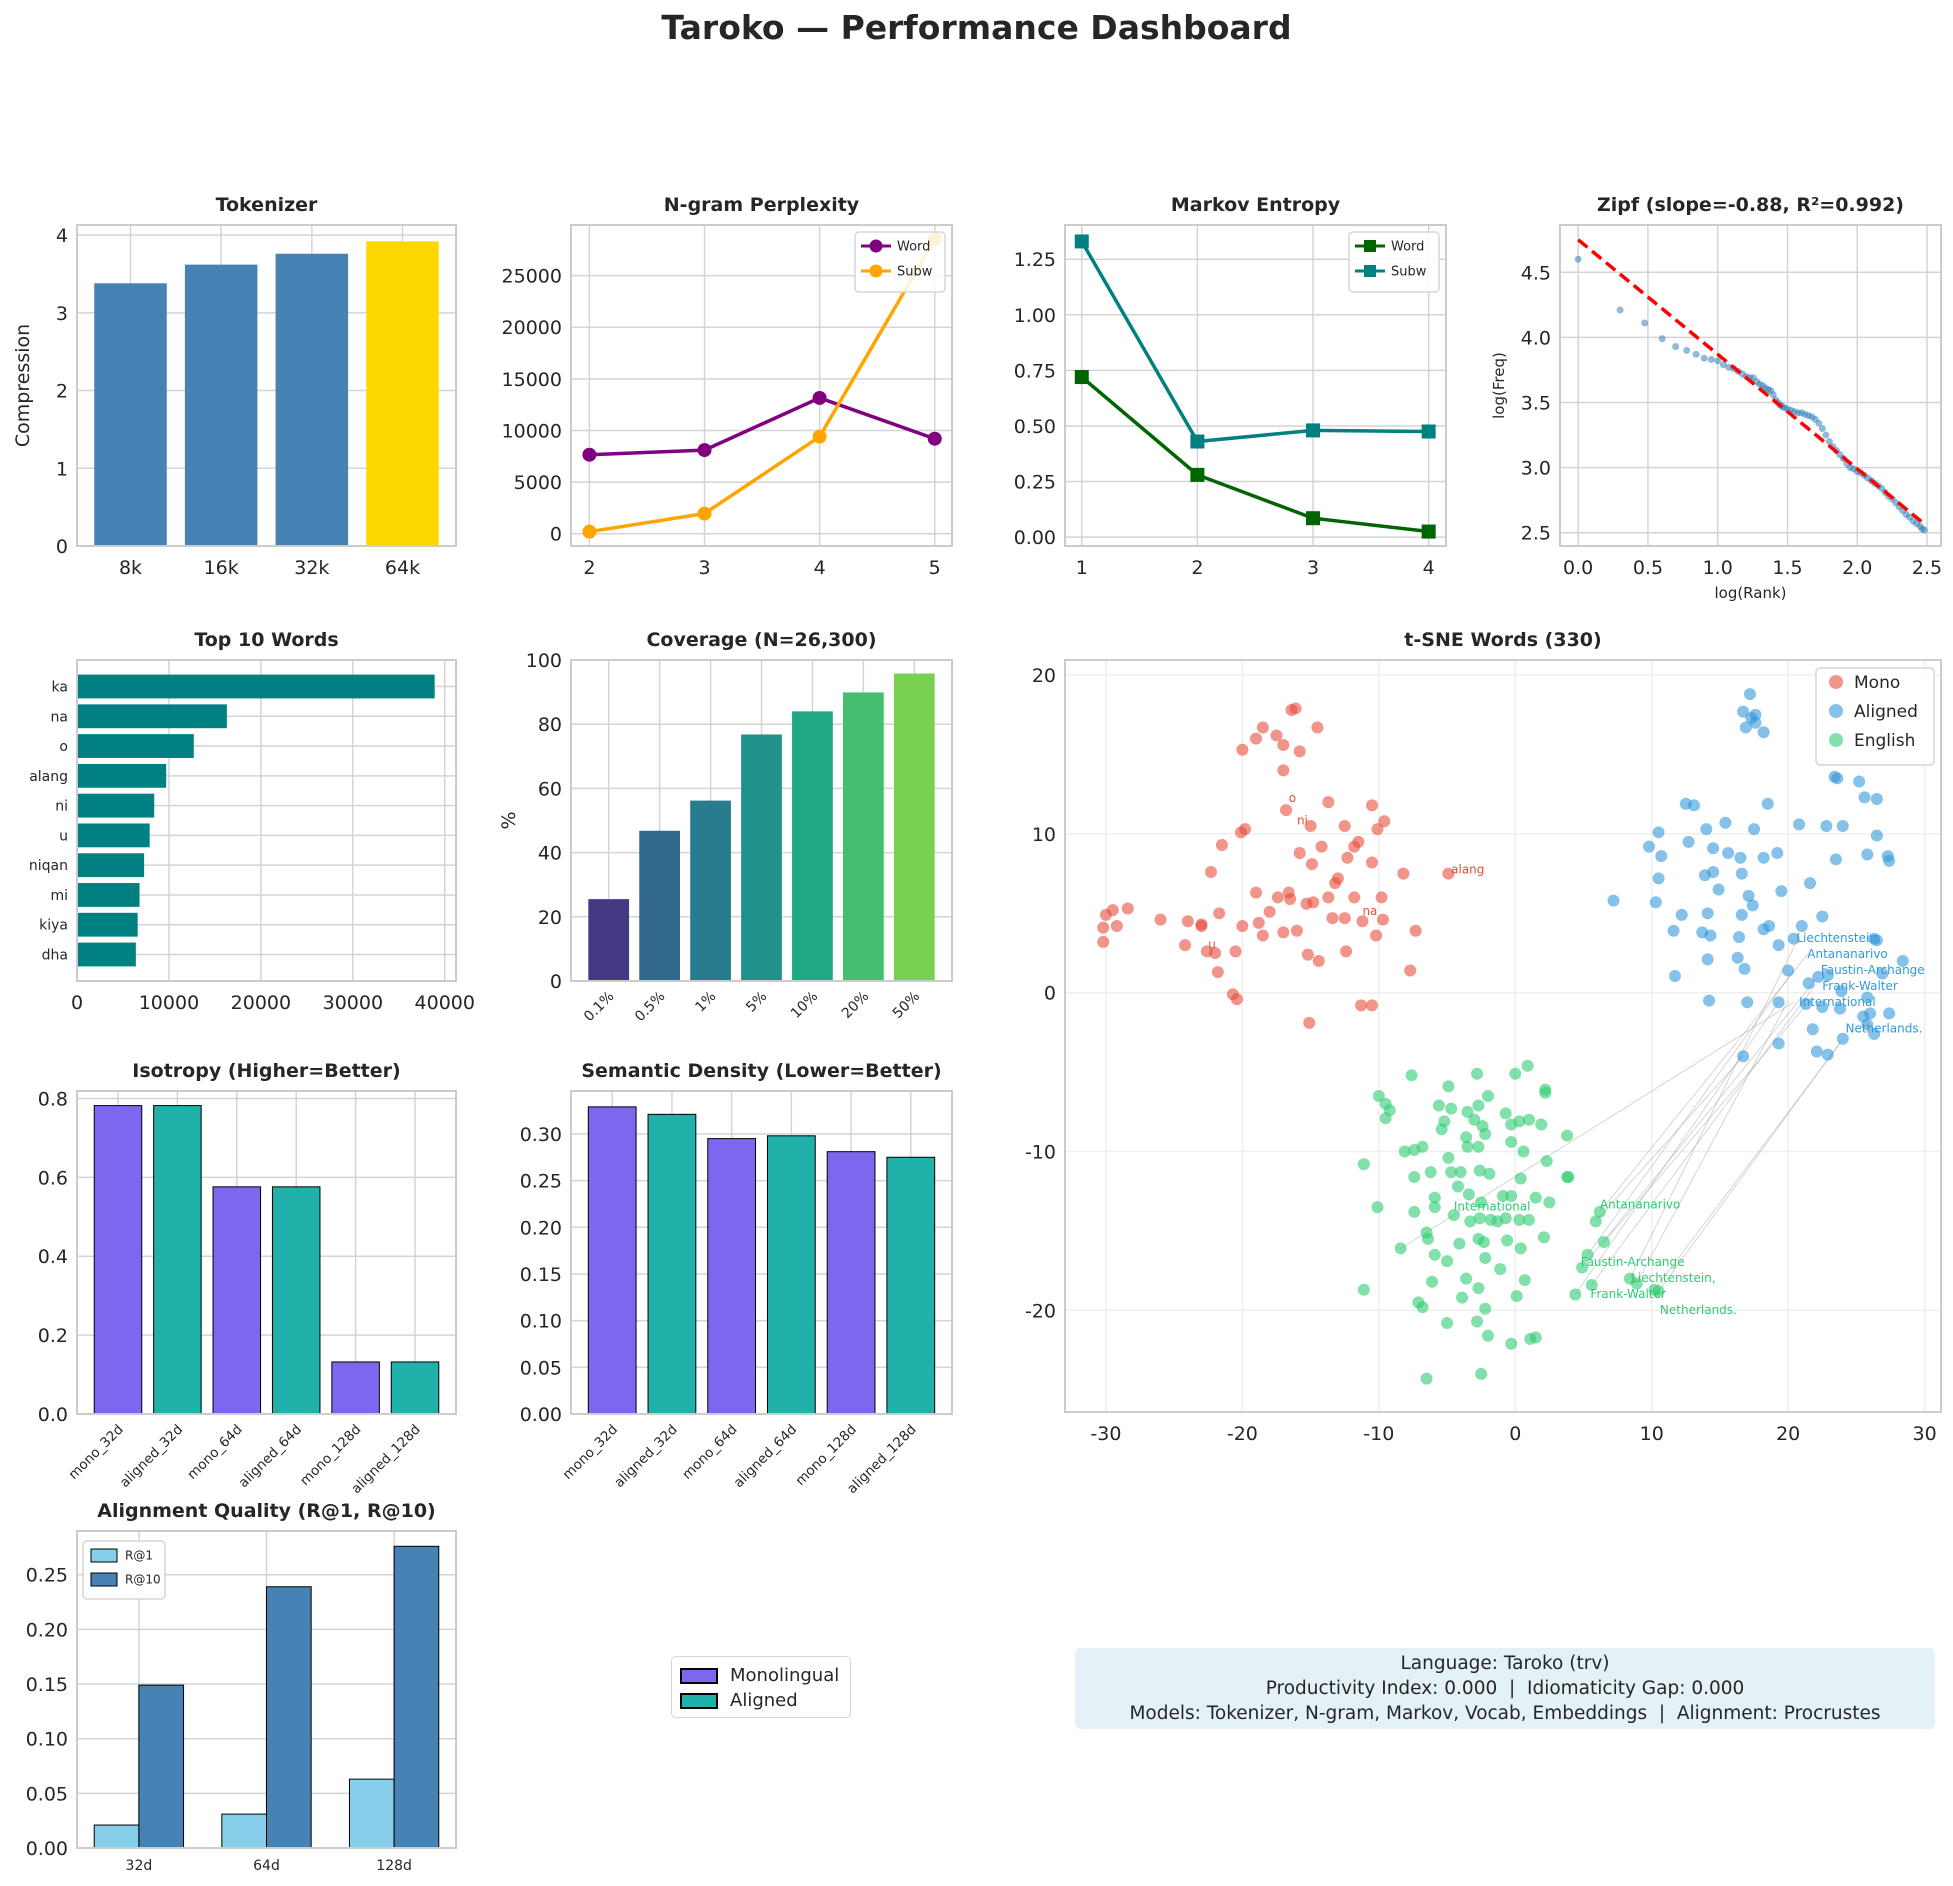 The width and height of the screenshot is (1953, 1886). Describe the element at coordinates (1628, 1294) in the screenshot. I see `point-annotation: Frank-Walter` at that location.